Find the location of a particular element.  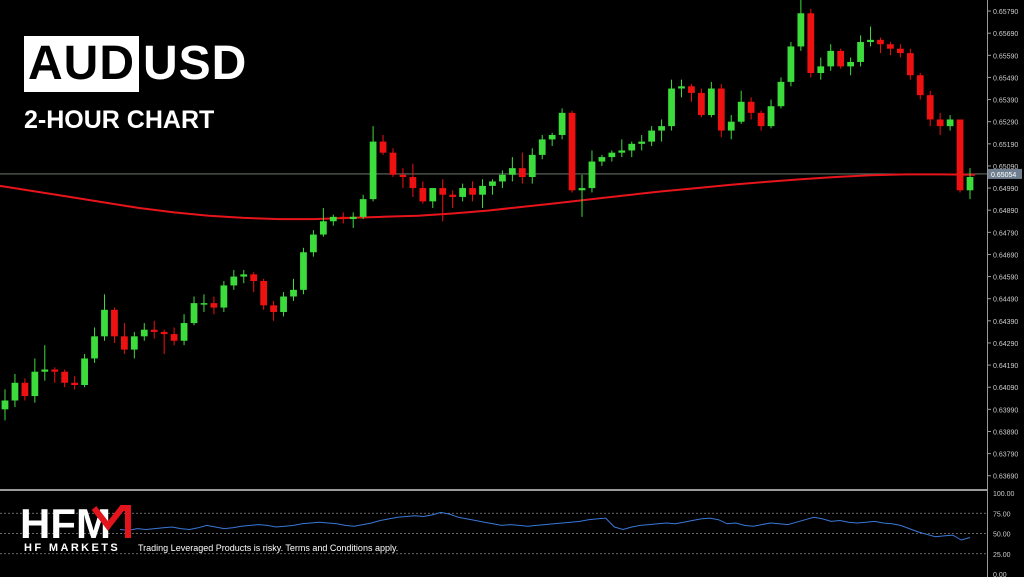

y-tick-label: 0.65290 is located at coordinates (1005, 123).